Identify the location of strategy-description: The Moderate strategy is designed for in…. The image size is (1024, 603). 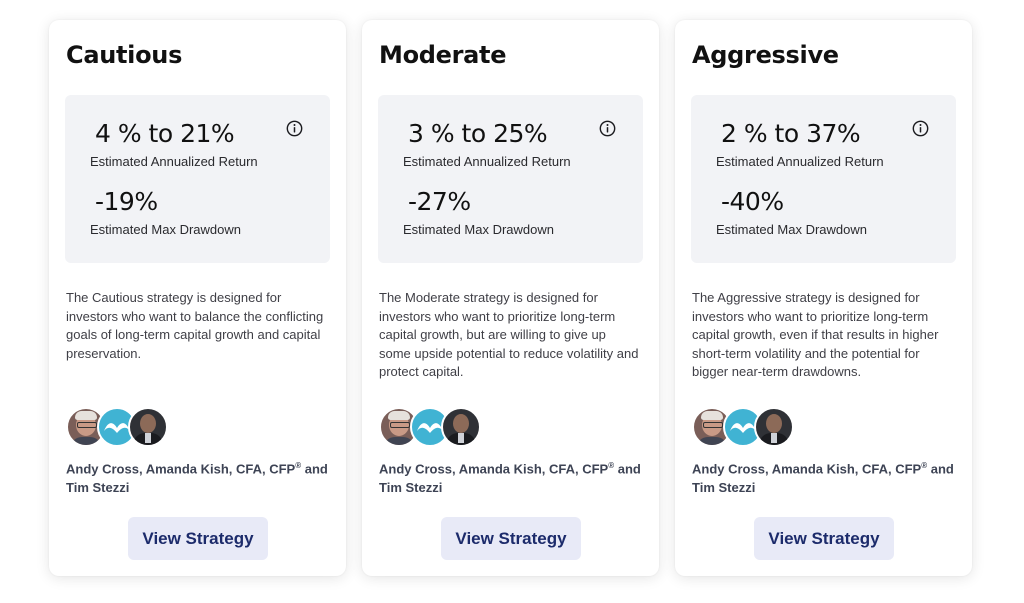
(509, 335).